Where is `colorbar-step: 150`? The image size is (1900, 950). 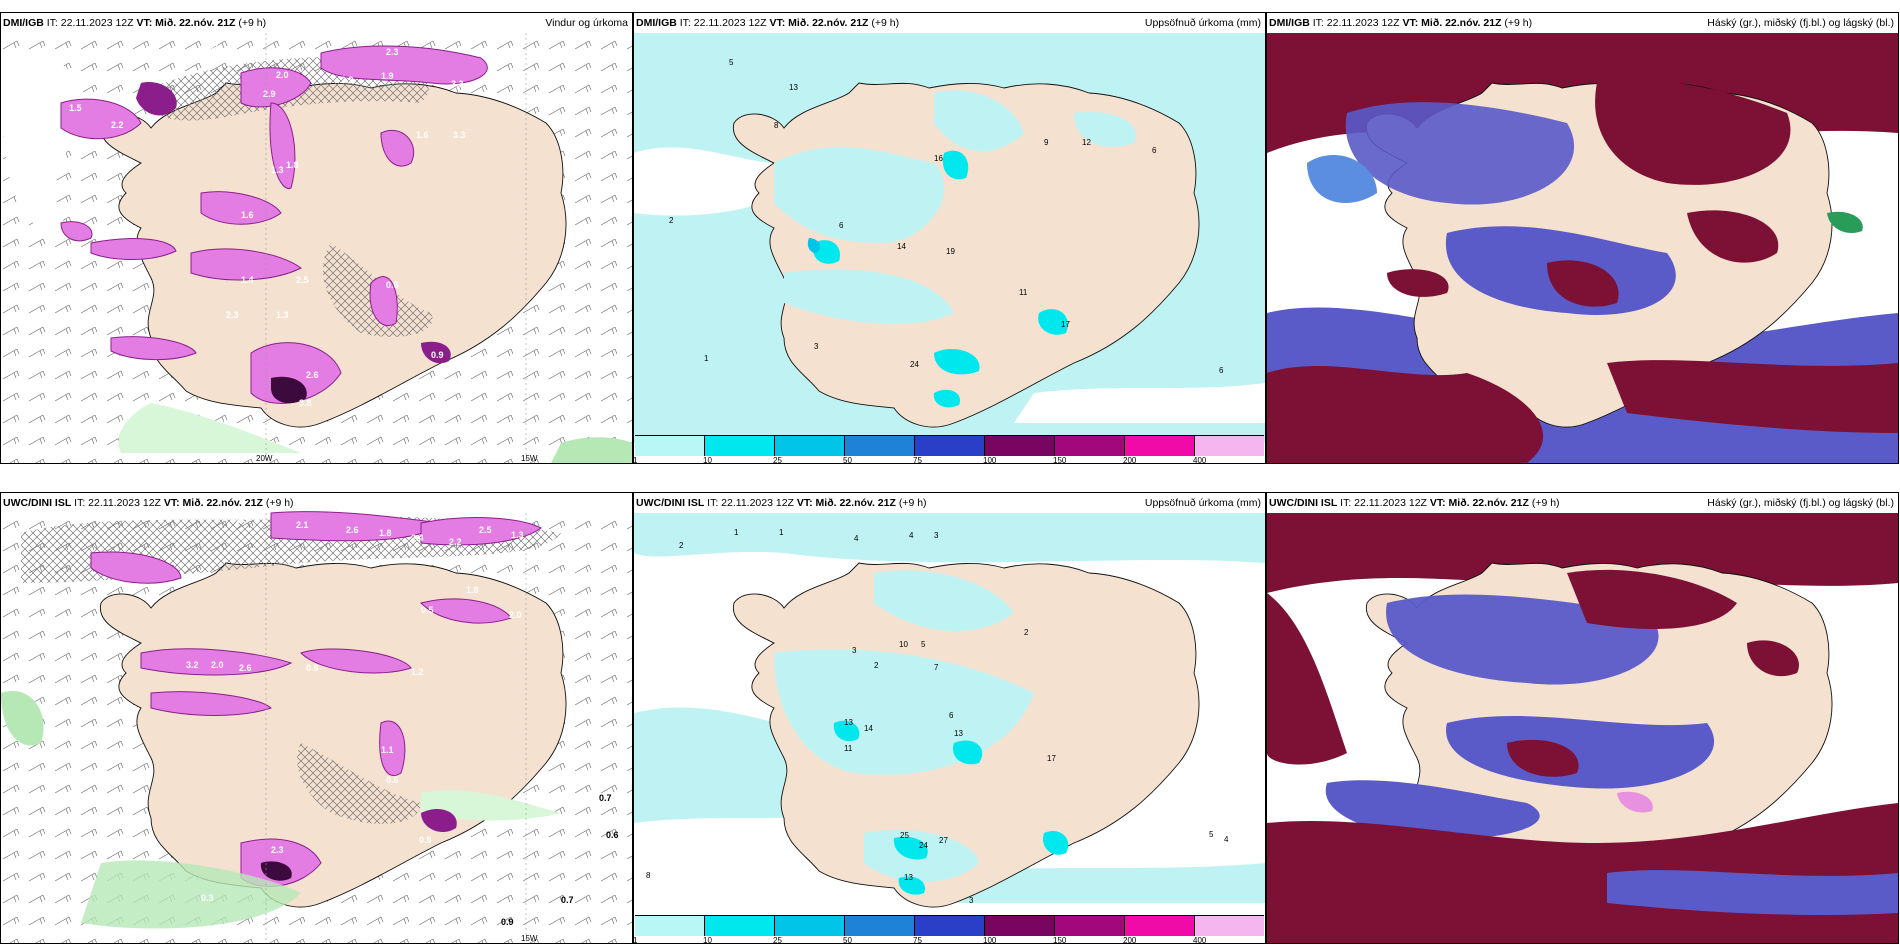
colorbar-step: 150 is located at coordinates (1089, 449).